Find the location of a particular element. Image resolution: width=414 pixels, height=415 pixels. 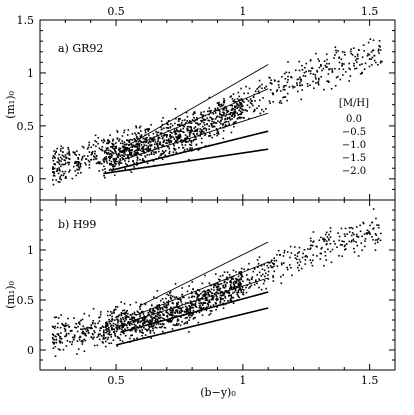

metallicity-line is located at coordinates (205, 273).